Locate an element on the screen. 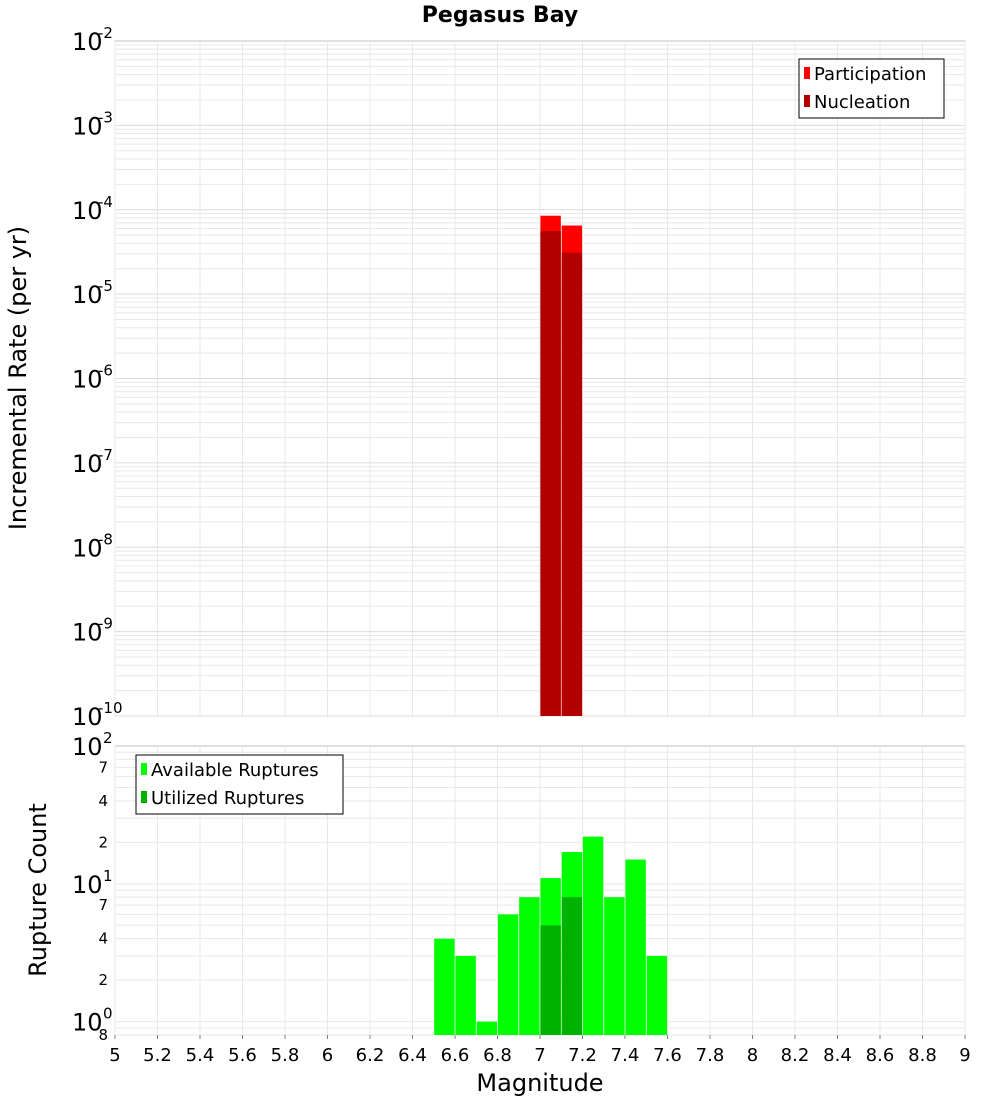 The image size is (1000, 1100). bottom-y-axis-label: Rupture Count is located at coordinates (38, 890).